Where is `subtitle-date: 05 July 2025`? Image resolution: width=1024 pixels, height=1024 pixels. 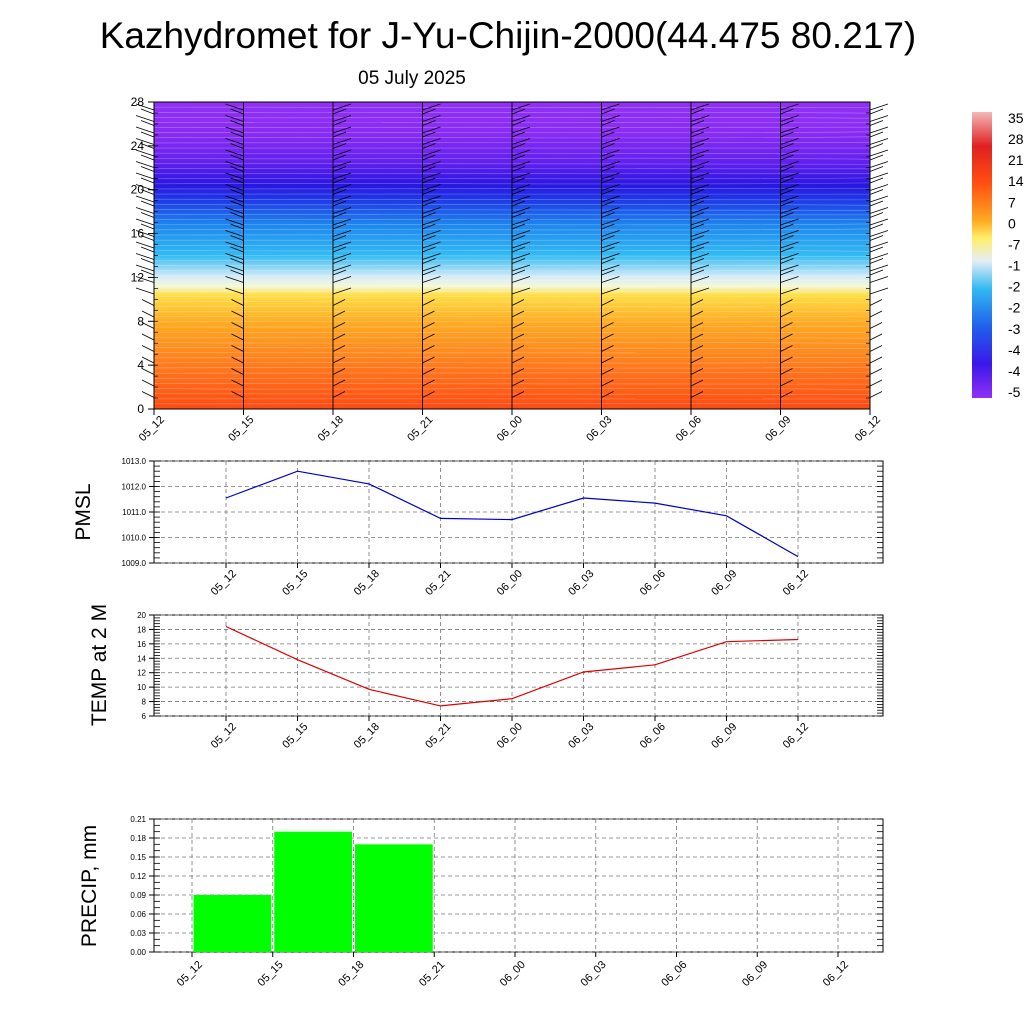 subtitle-date: 05 July 2025 is located at coordinates (412, 78).